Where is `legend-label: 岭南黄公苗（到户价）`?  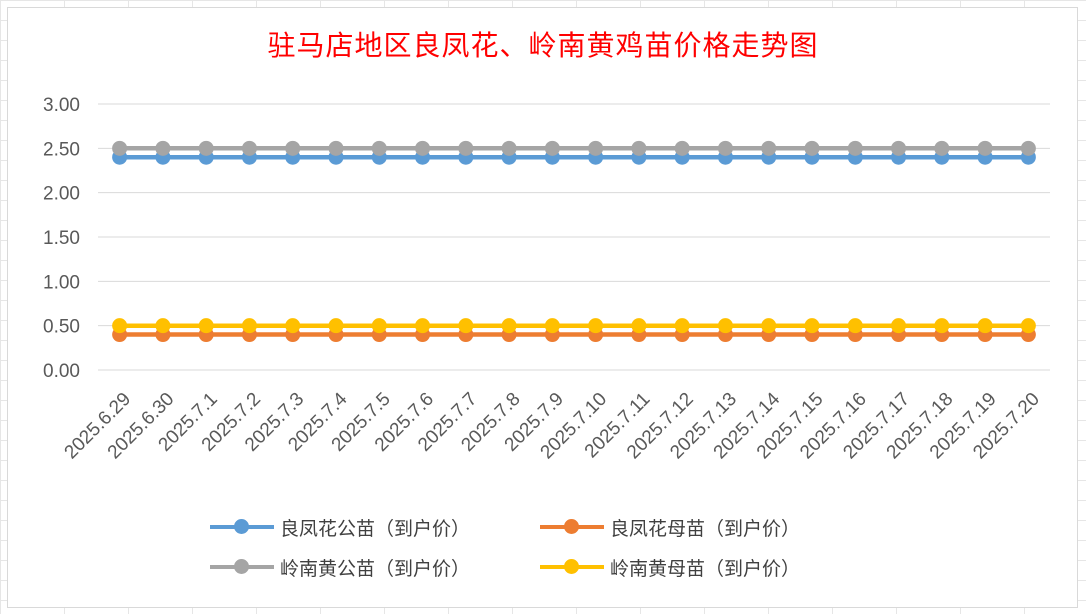 legend-label: 岭南黄公苗（到户价） is located at coordinates (375, 568).